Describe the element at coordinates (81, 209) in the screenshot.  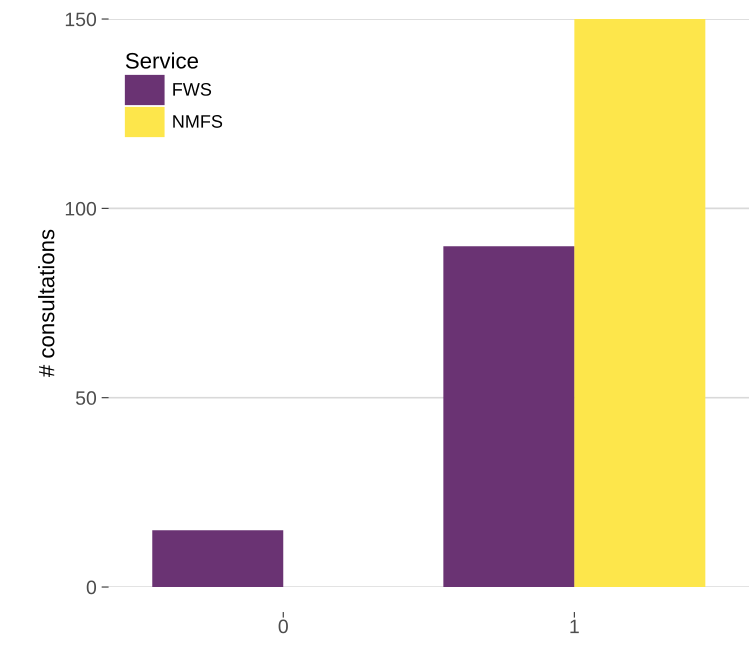
I see `y-tick-label: 100` at that location.